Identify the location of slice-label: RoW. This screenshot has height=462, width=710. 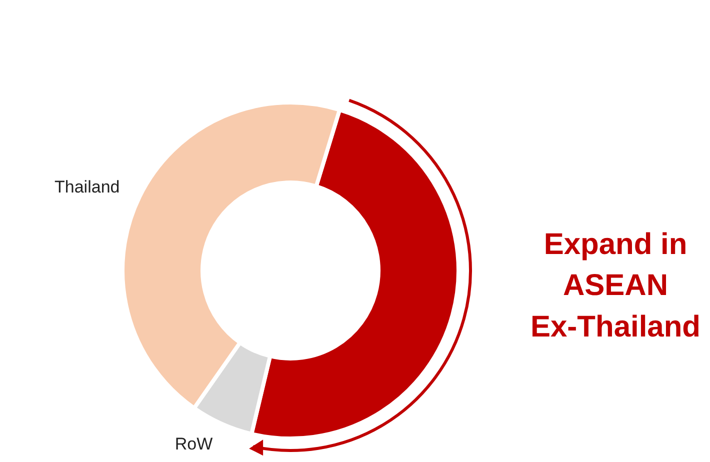
(193, 444).